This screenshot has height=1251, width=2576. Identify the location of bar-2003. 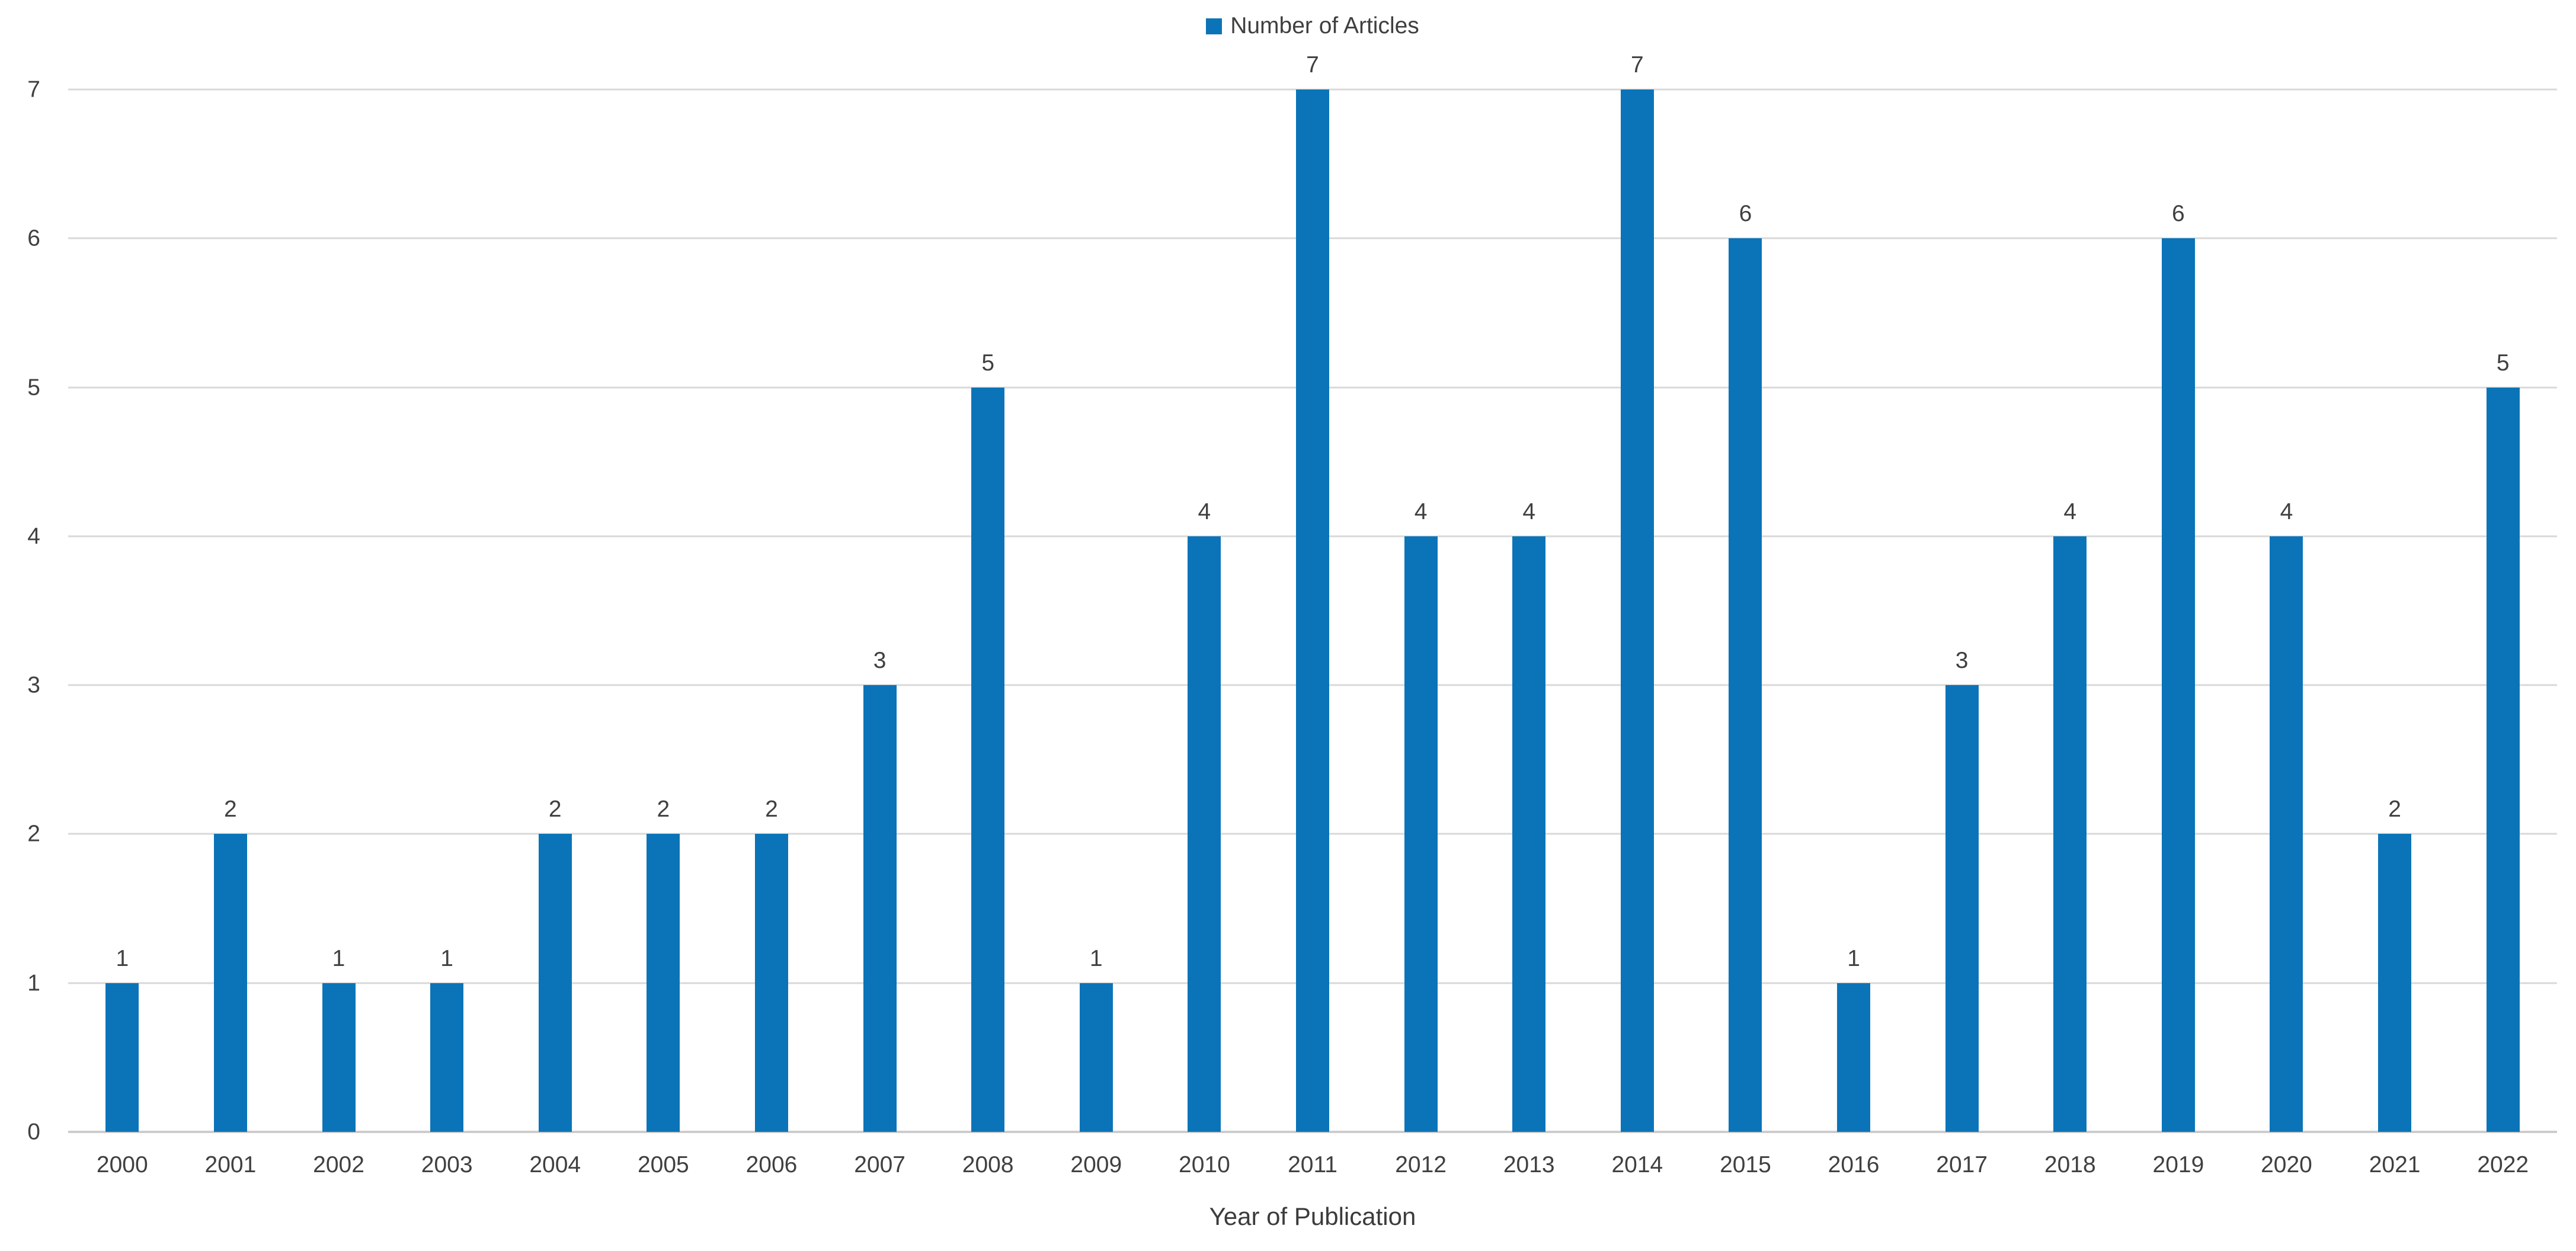
(447, 1057).